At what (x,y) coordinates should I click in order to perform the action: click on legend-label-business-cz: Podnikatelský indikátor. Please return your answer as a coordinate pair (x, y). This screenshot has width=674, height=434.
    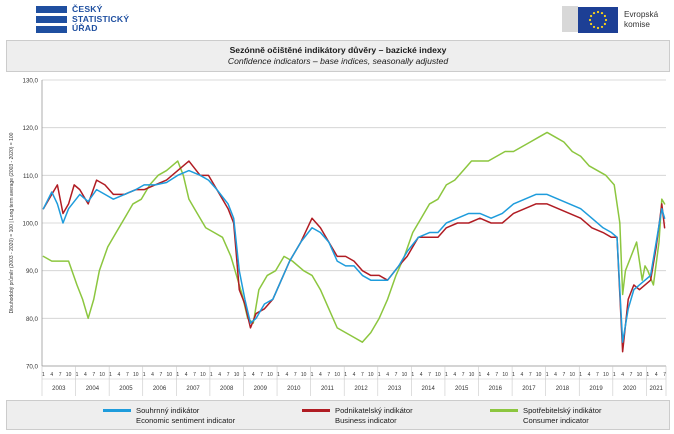
    Looking at the image, I should click on (374, 410).